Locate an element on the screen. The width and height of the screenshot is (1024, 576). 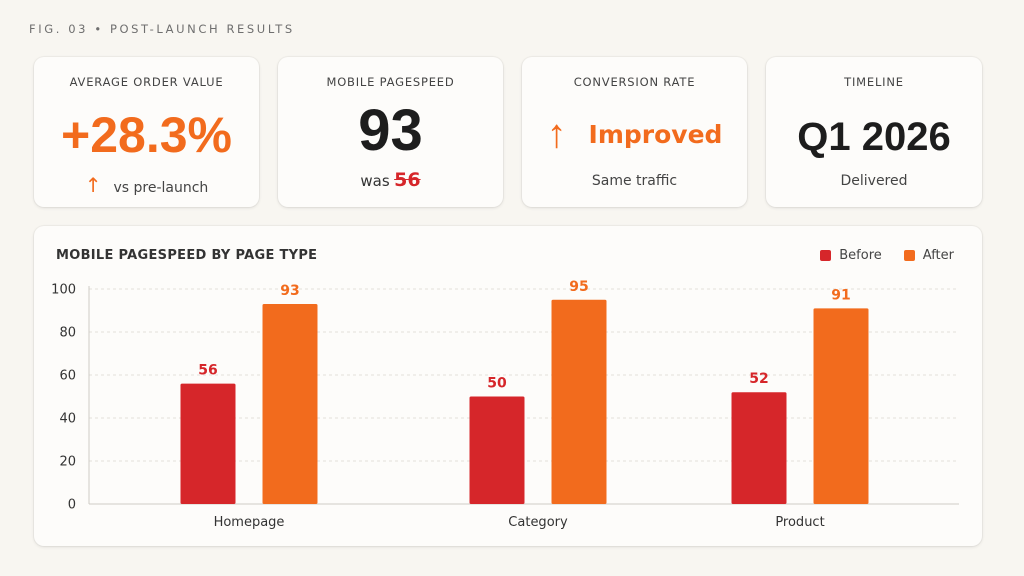
previous-value: 56 is located at coordinates (407, 180).